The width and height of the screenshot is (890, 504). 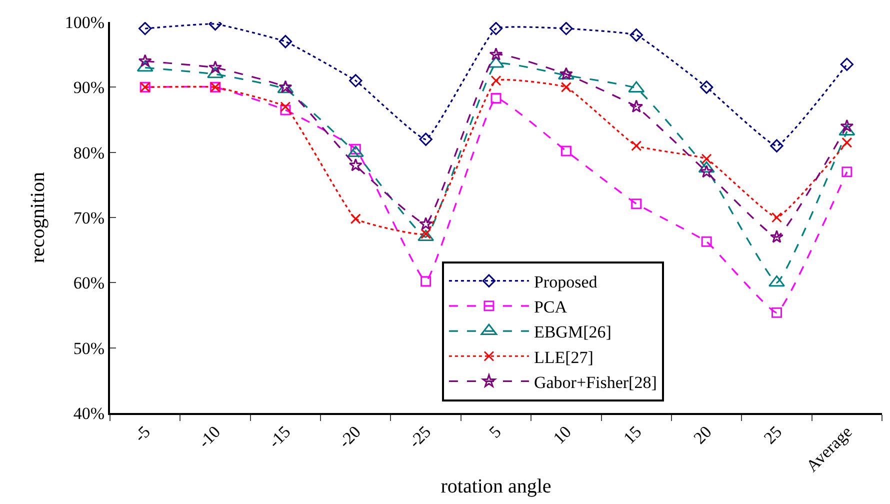 What do you see at coordinates (37, 218) in the screenshot?
I see `y-axis-title: recognition` at bounding box center [37, 218].